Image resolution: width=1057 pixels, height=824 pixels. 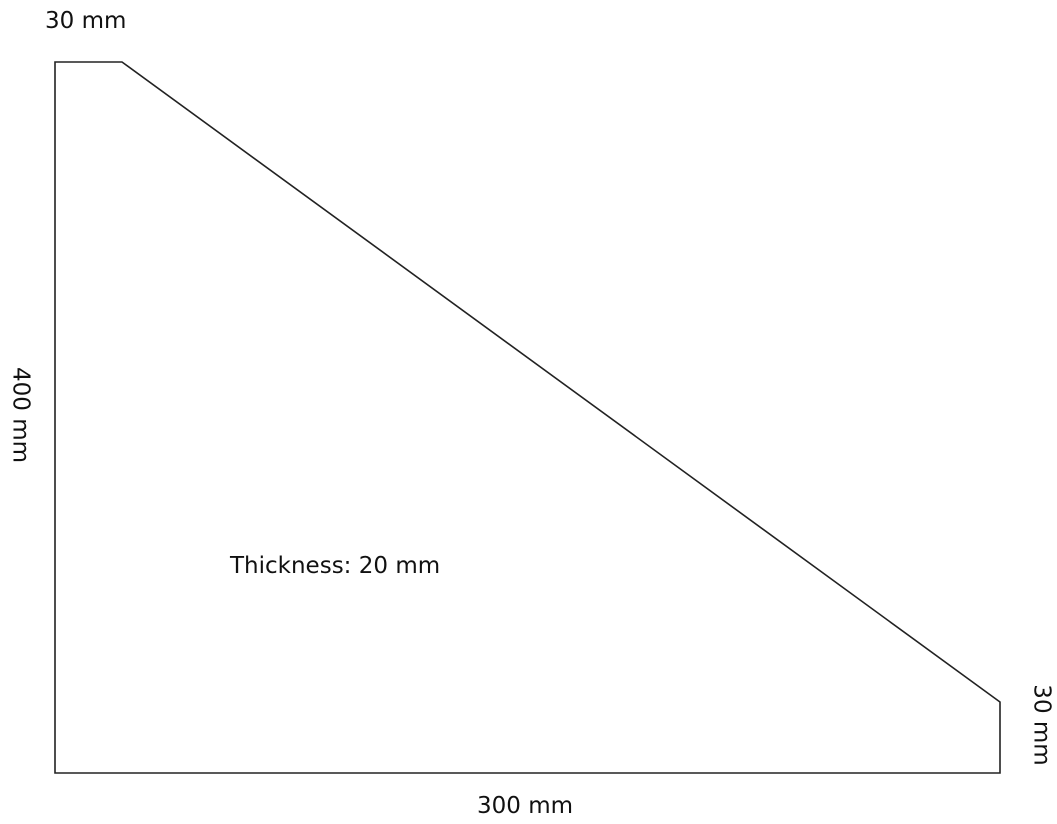 I want to click on right-height-label: 30 mm, so click(x=1041, y=725).